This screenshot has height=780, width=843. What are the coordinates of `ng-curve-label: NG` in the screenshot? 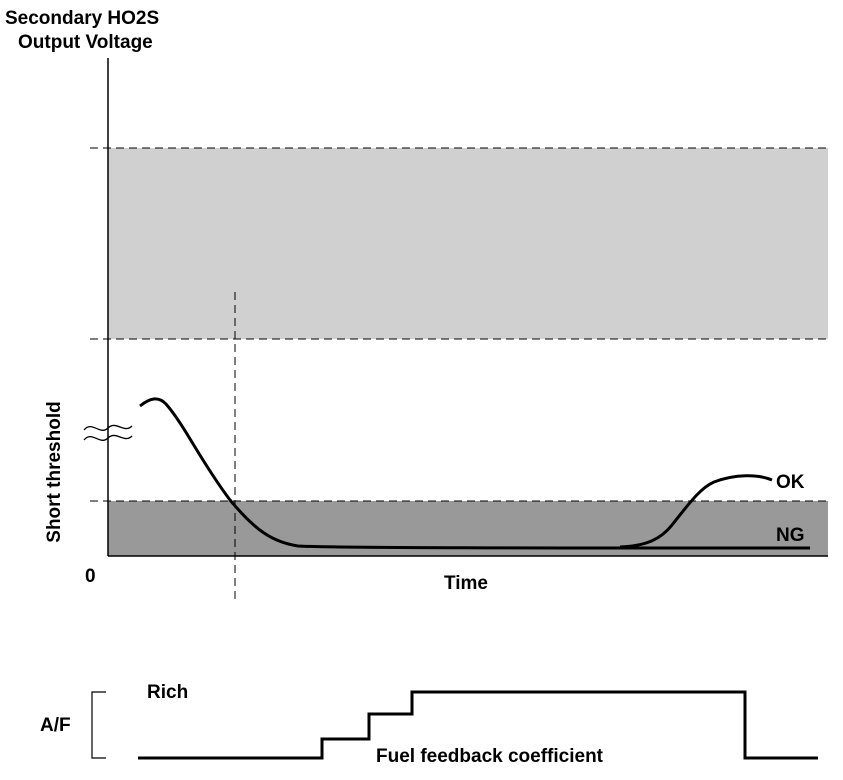 It's located at (790, 535).